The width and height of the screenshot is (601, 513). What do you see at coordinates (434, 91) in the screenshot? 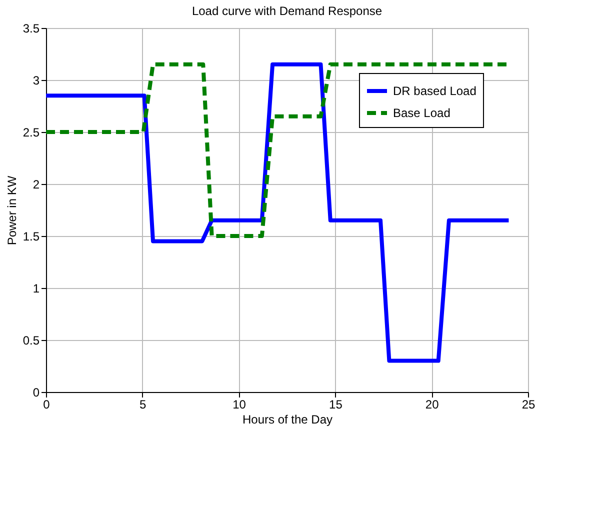
I see `legend-label: DR based Load` at bounding box center [434, 91].